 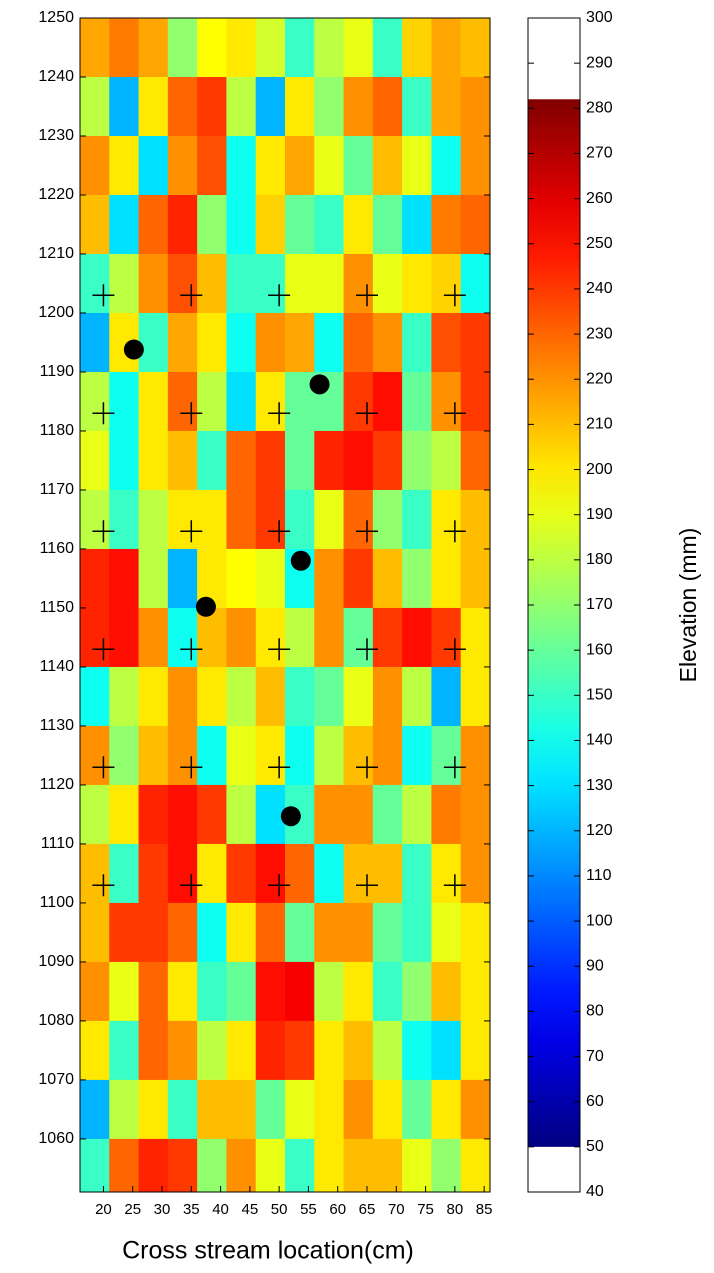 I want to click on colorbar-tick-label: 80, so click(x=595, y=1011).